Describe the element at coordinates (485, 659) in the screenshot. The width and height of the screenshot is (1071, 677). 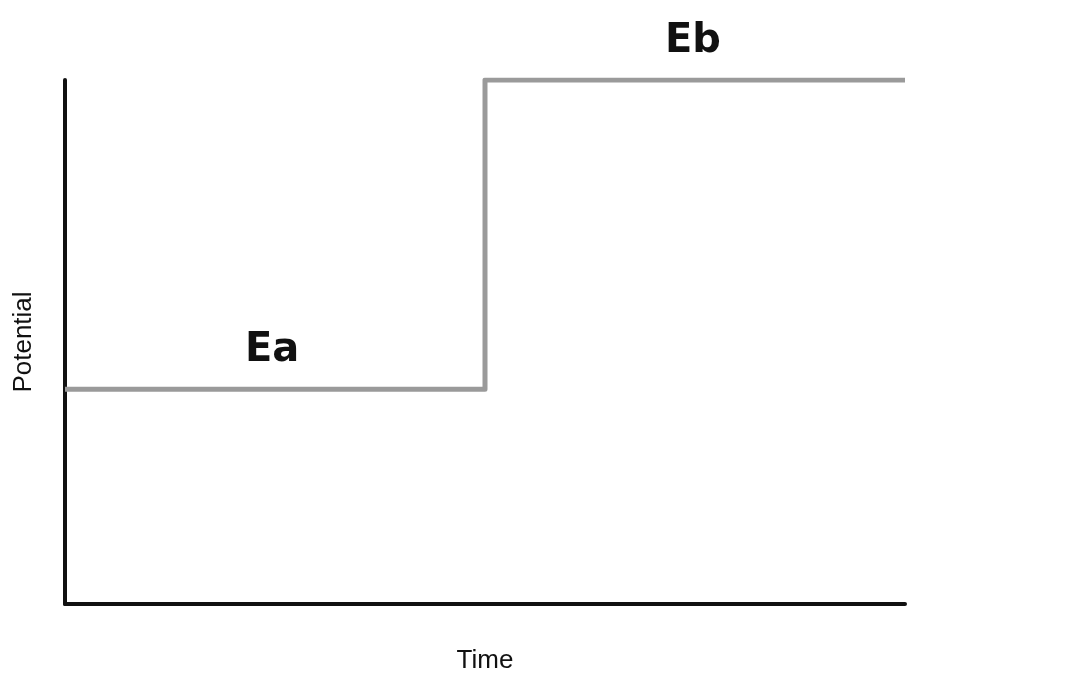
I see `x-axis-title: Time` at that location.